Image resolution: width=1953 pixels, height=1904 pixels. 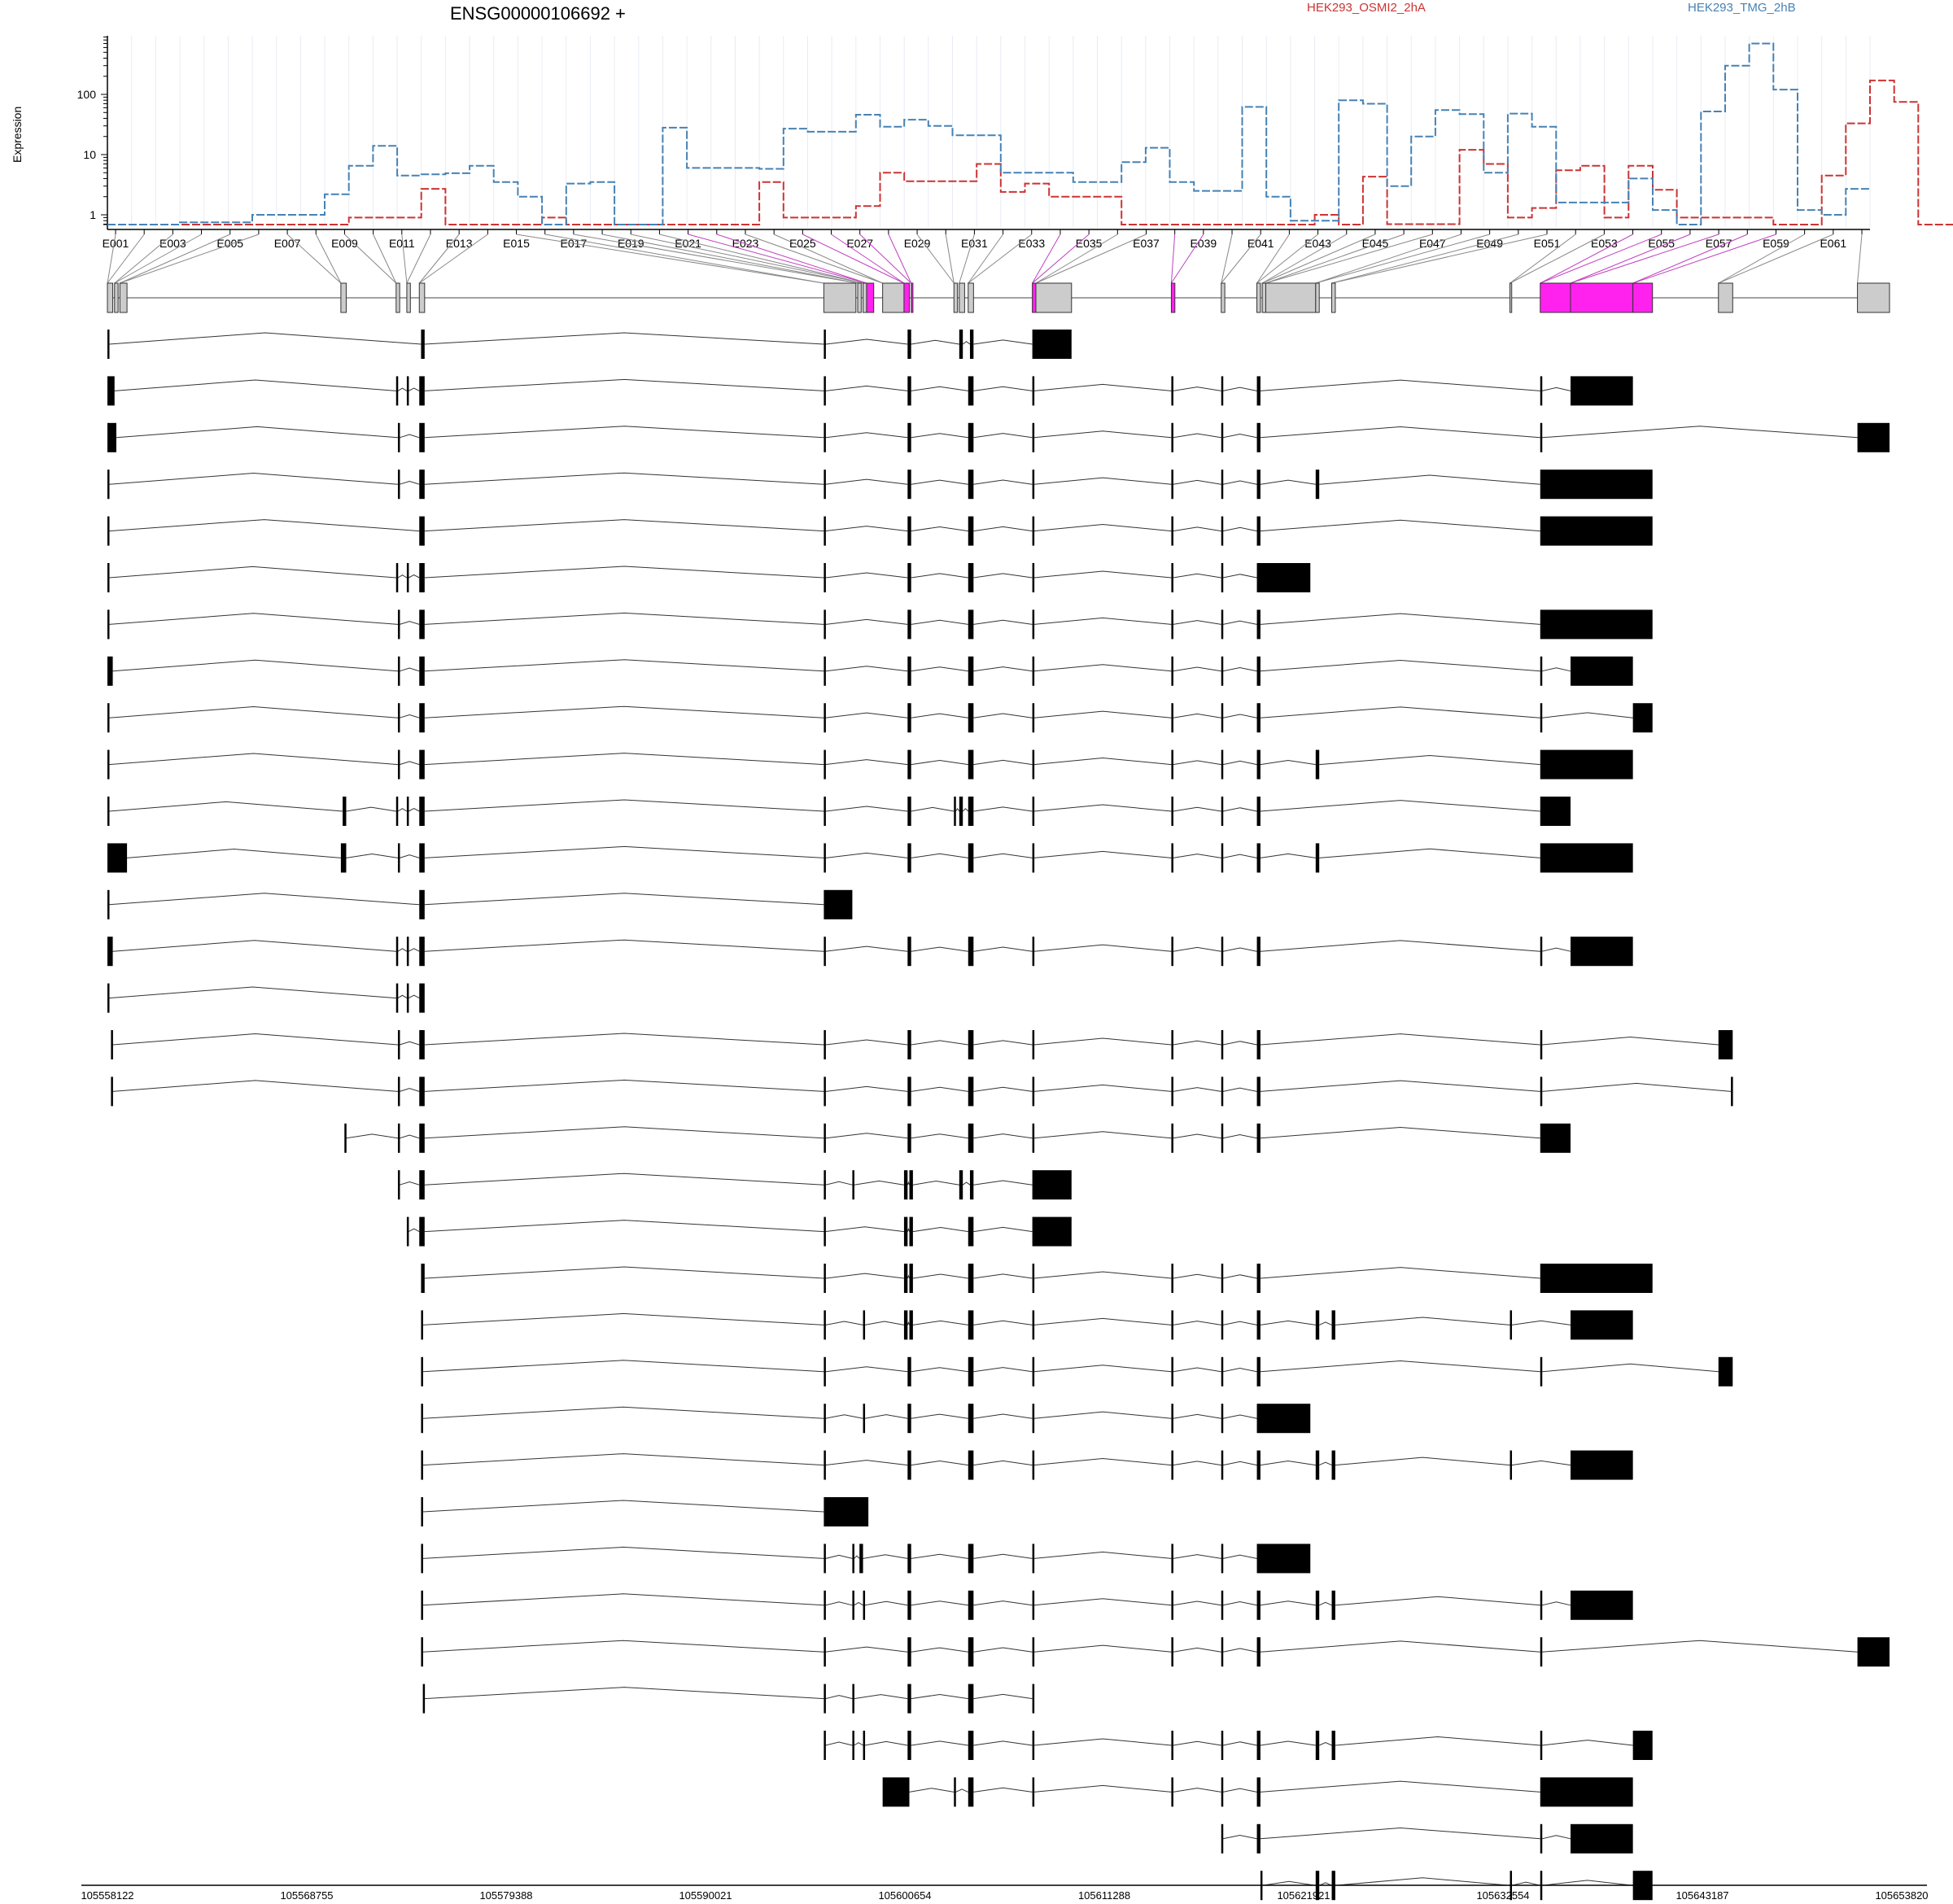 I want to click on exon-tick-label: E041, so click(x=1260, y=243).